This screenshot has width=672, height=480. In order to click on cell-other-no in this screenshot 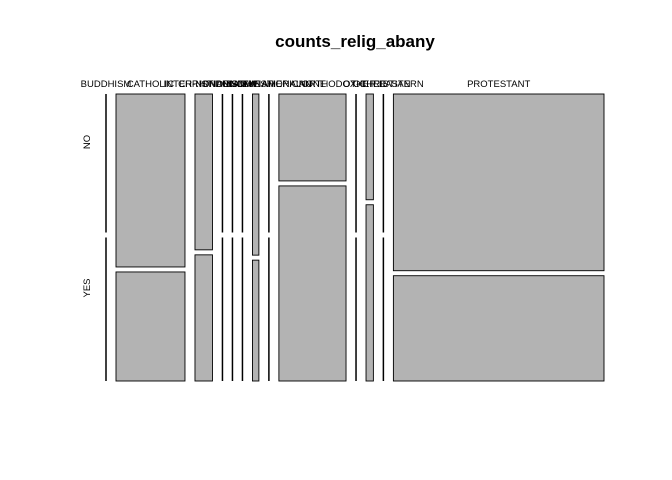, I will do `click(369, 147)`.